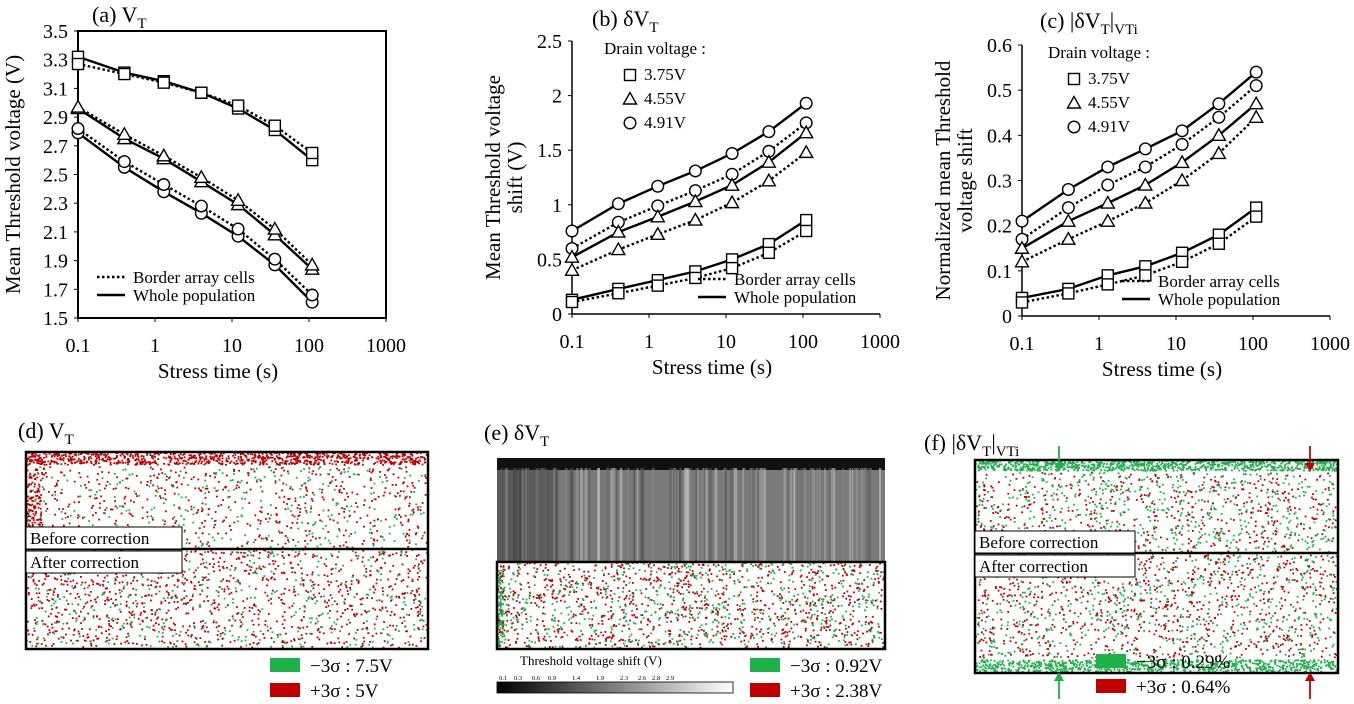  Describe the element at coordinates (1145, 149) in the screenshot. I see `circle-data-point` at that location.